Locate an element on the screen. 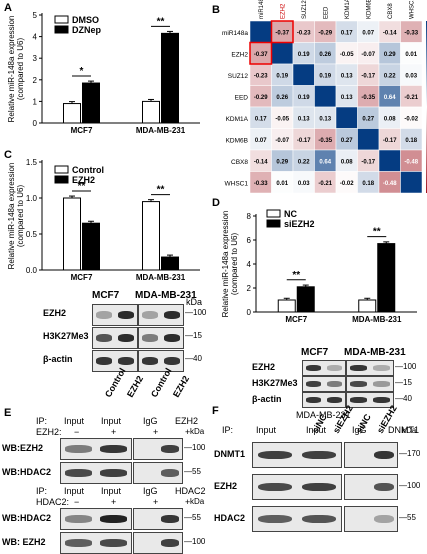  highlight-box is located at coordinates (261, 53).